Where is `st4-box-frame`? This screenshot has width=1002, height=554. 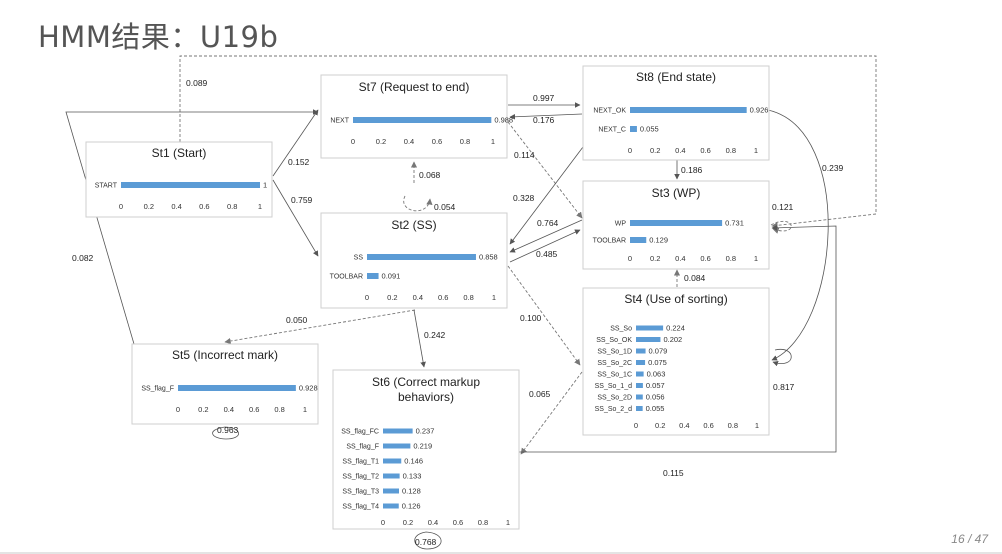 st4-box-frame is located at coordinates (676, 361).